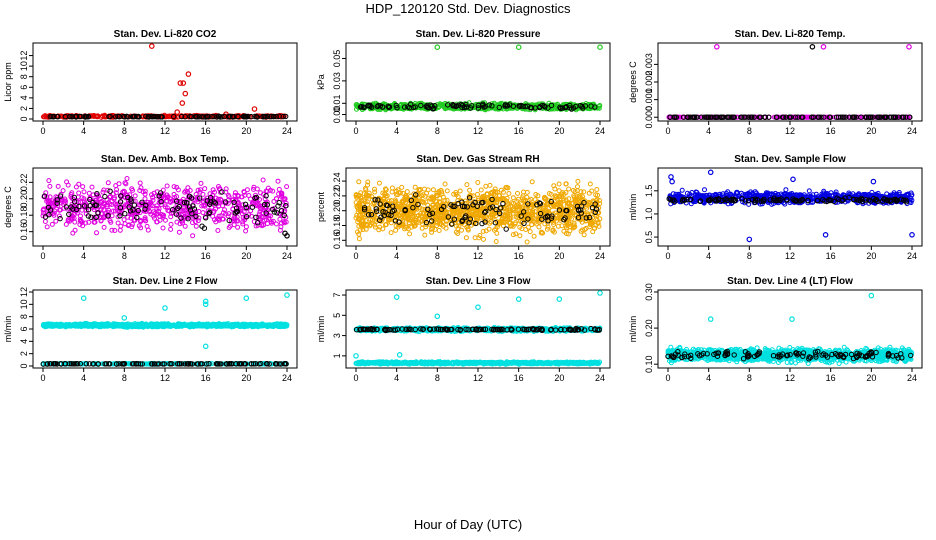  I want to click on y-tick-label: 6, so click(24, 87).